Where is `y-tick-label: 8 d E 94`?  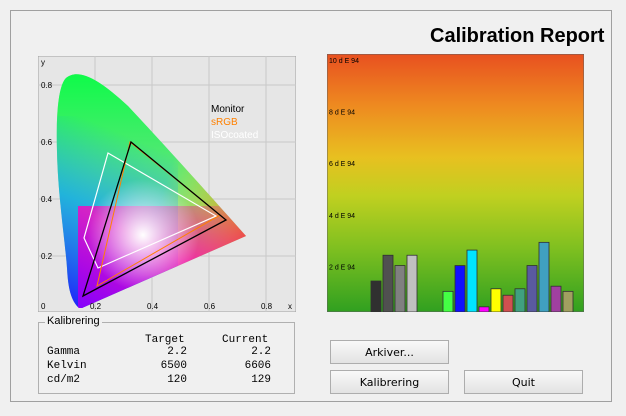 y-tick-label: 8 d E 94 is located at coordinates (342, 113).